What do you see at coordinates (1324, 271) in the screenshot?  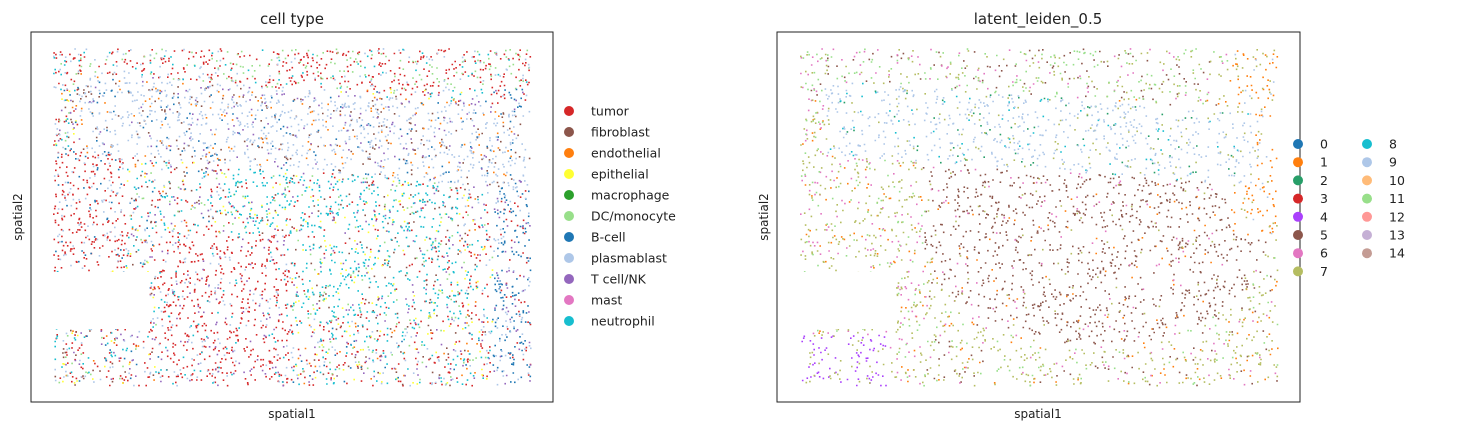 I see `legend-label: 7` at bounding box center [1324, 271].